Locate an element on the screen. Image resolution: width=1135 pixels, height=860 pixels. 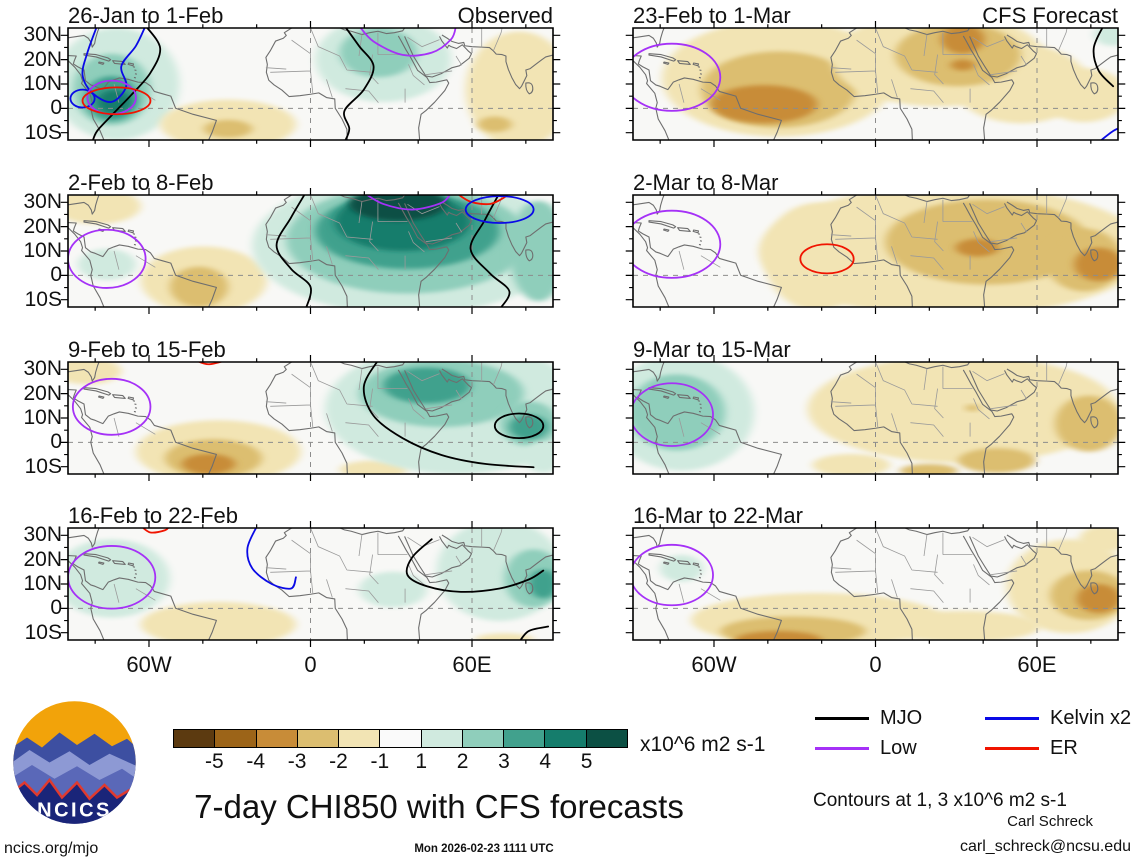
legend-item-kelvin-x2: Kelvin x2 is located at coordinates (1058, 717).